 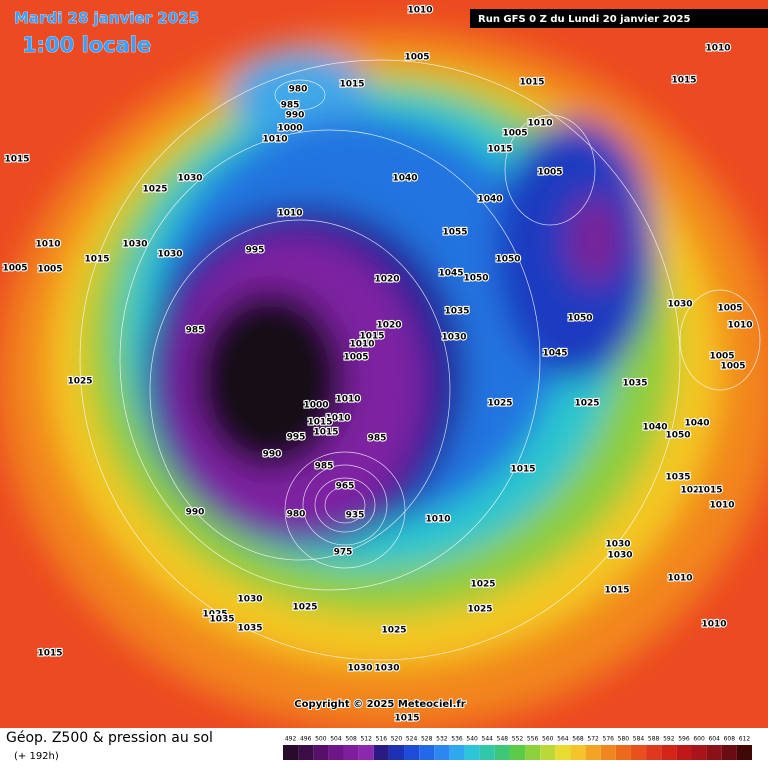 I want to click on run-box, so click(x=619, y=18).